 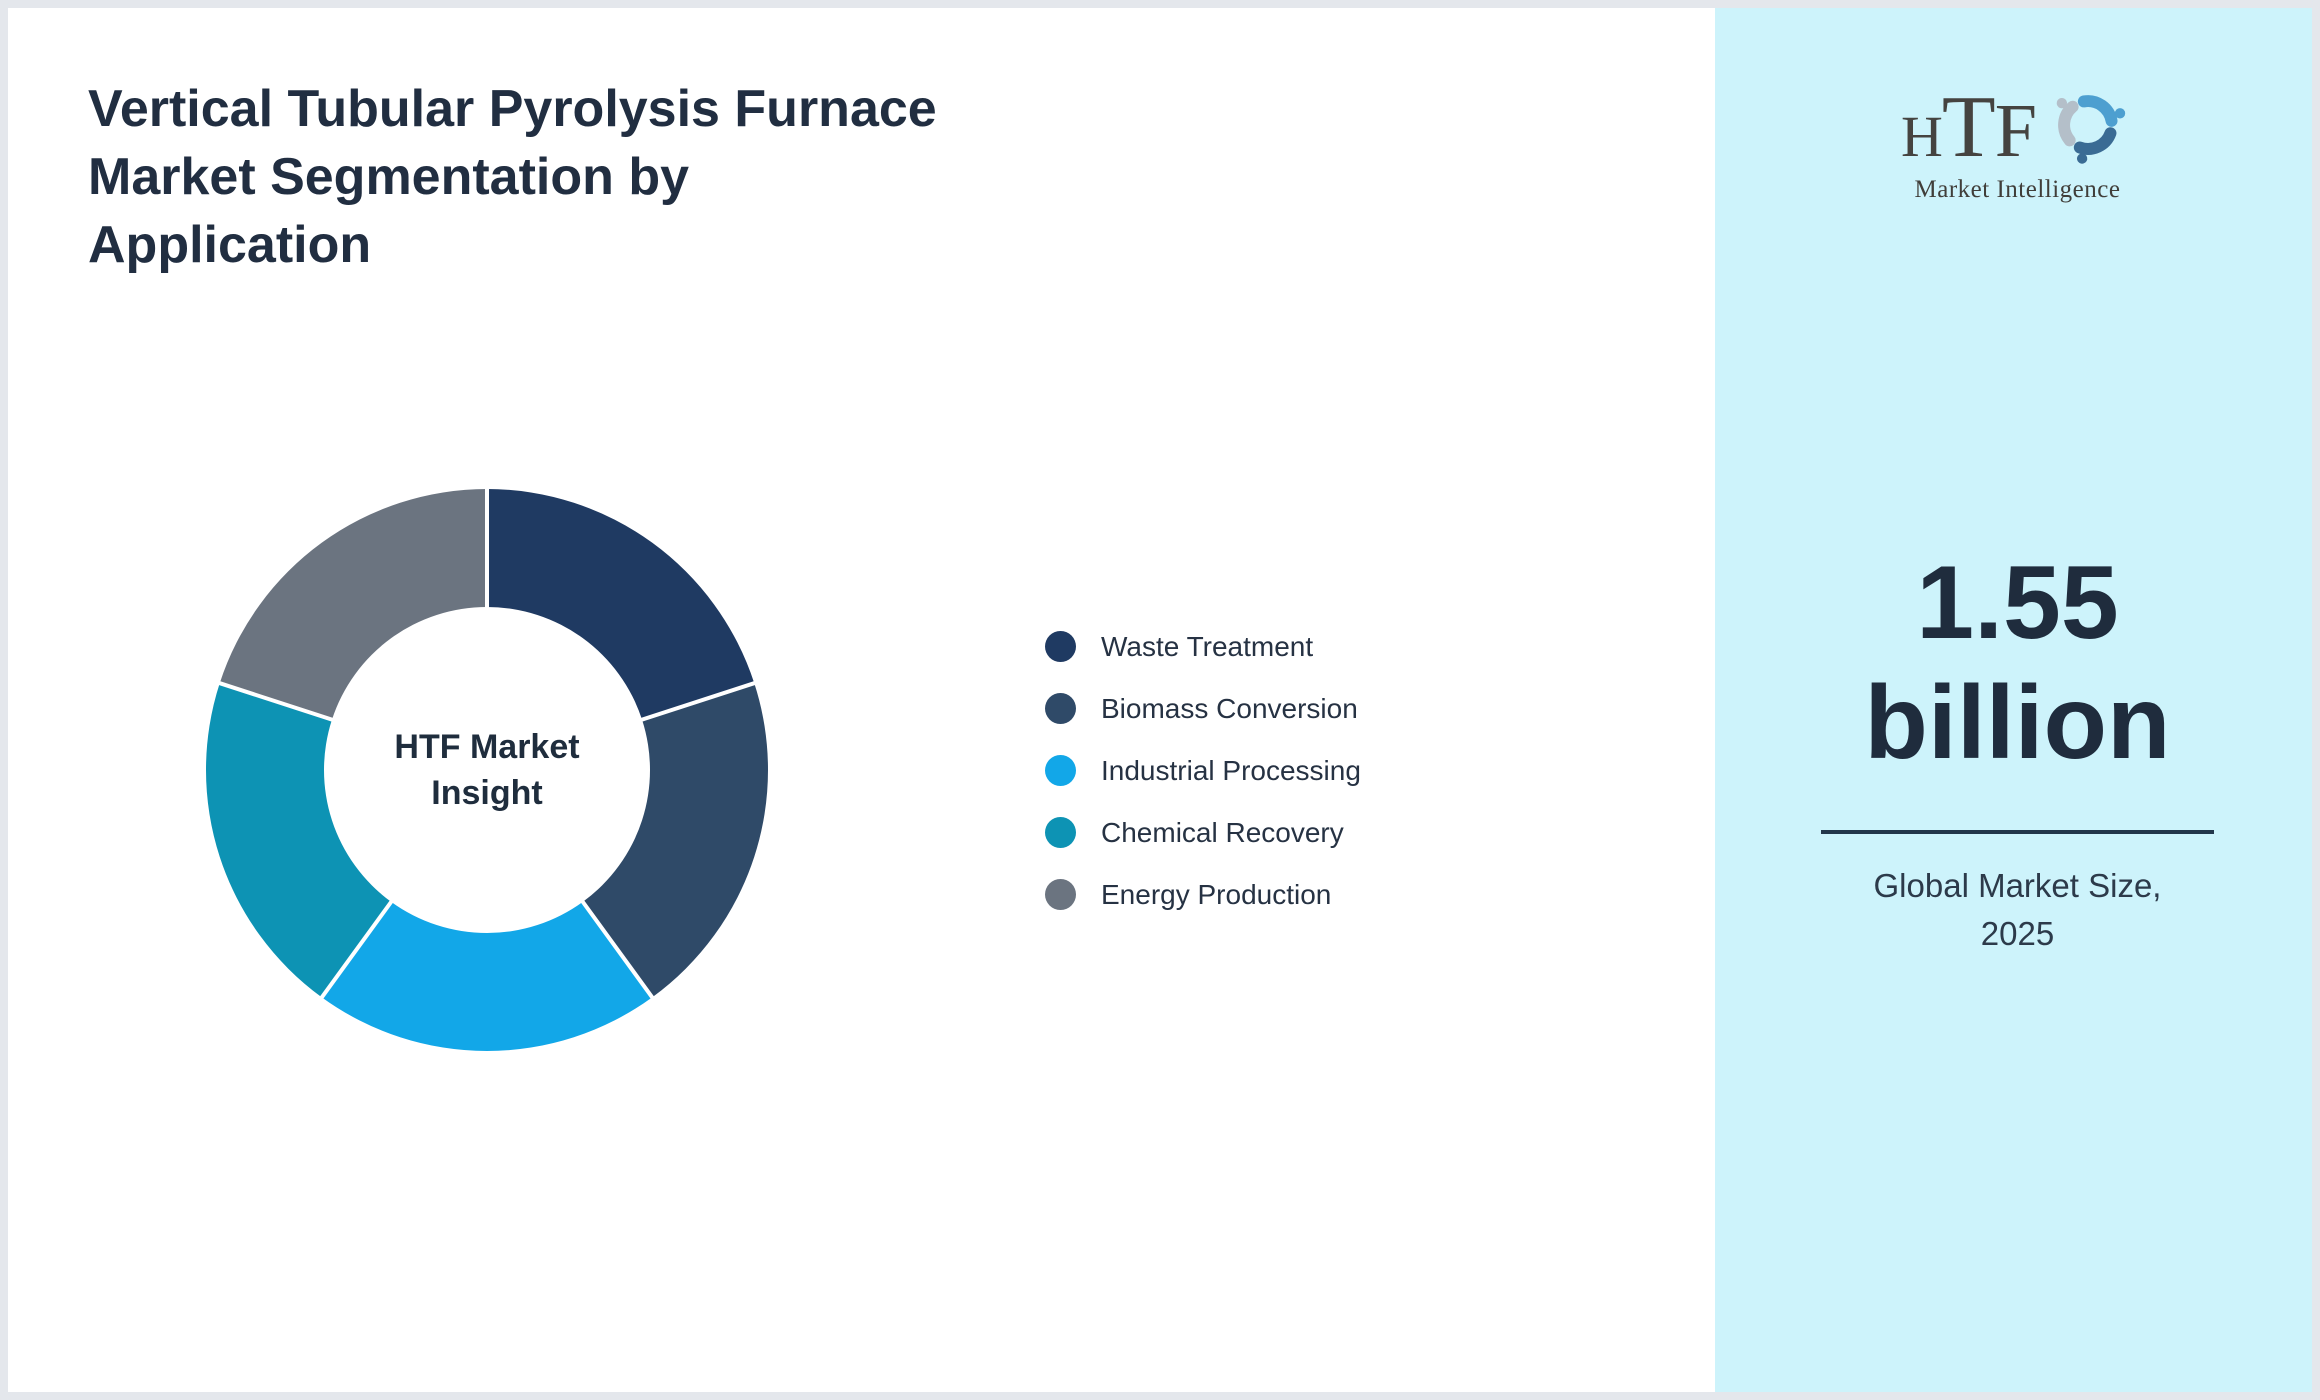 I want to click on donut-segment-industrial-processing, so click(x=487, y=976).